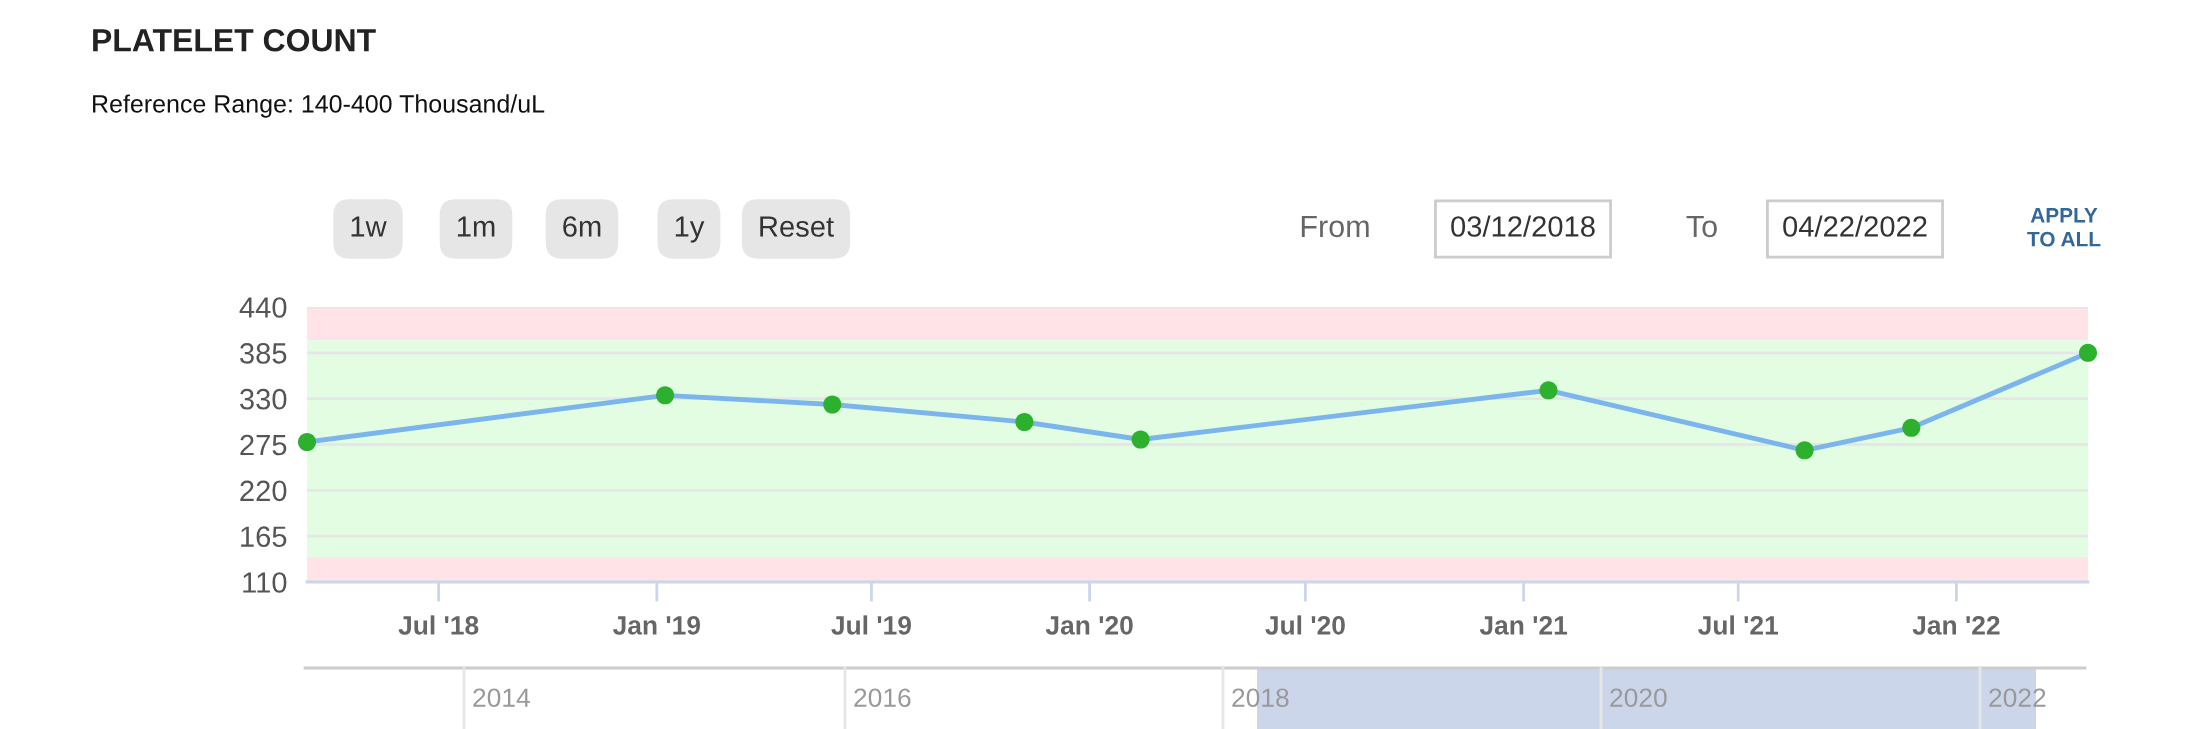  Describe the element at coordinates (1855, 226) in the screenshot. I see `text: 04/22/2022` at that location.